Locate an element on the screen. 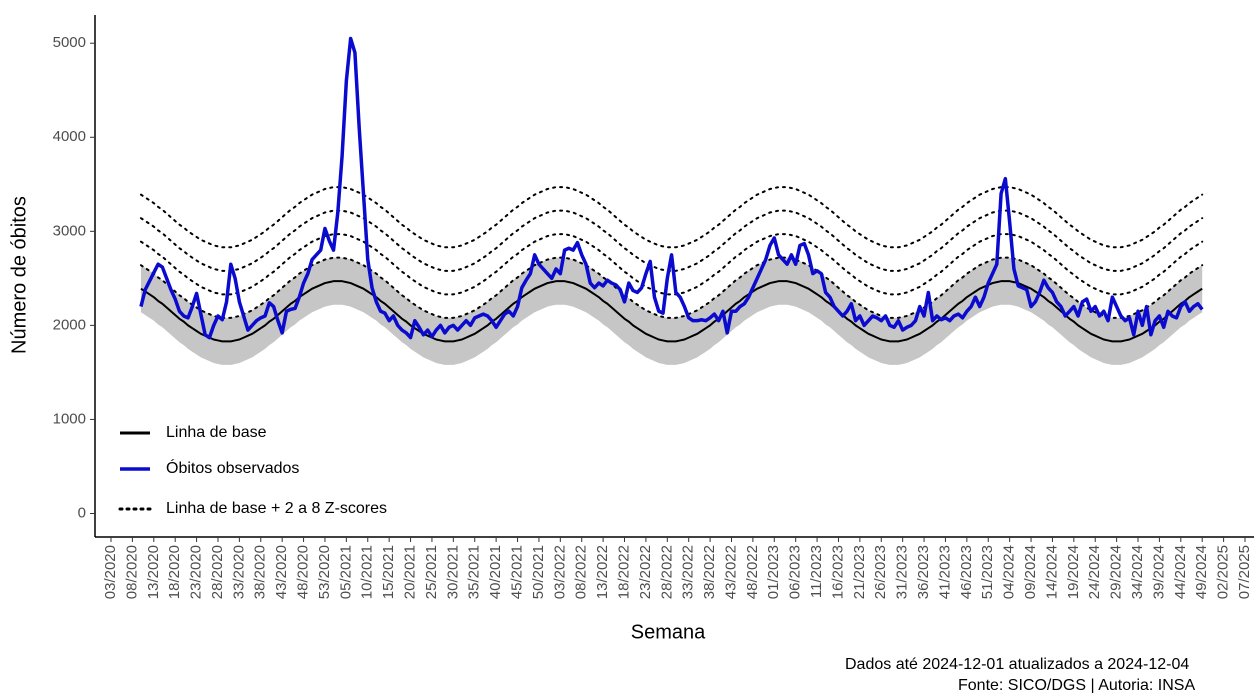  x-tick-label: 08/2020 is located at coordinates (131, 572).